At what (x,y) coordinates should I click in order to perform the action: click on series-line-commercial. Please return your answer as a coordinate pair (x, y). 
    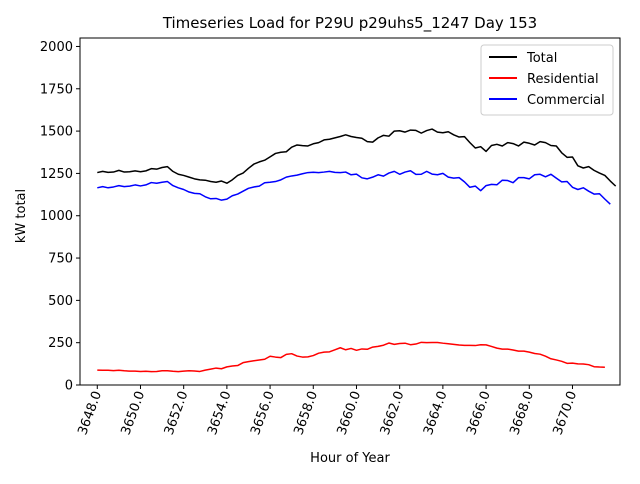
    Looking at the image, I should click on (354, 187).